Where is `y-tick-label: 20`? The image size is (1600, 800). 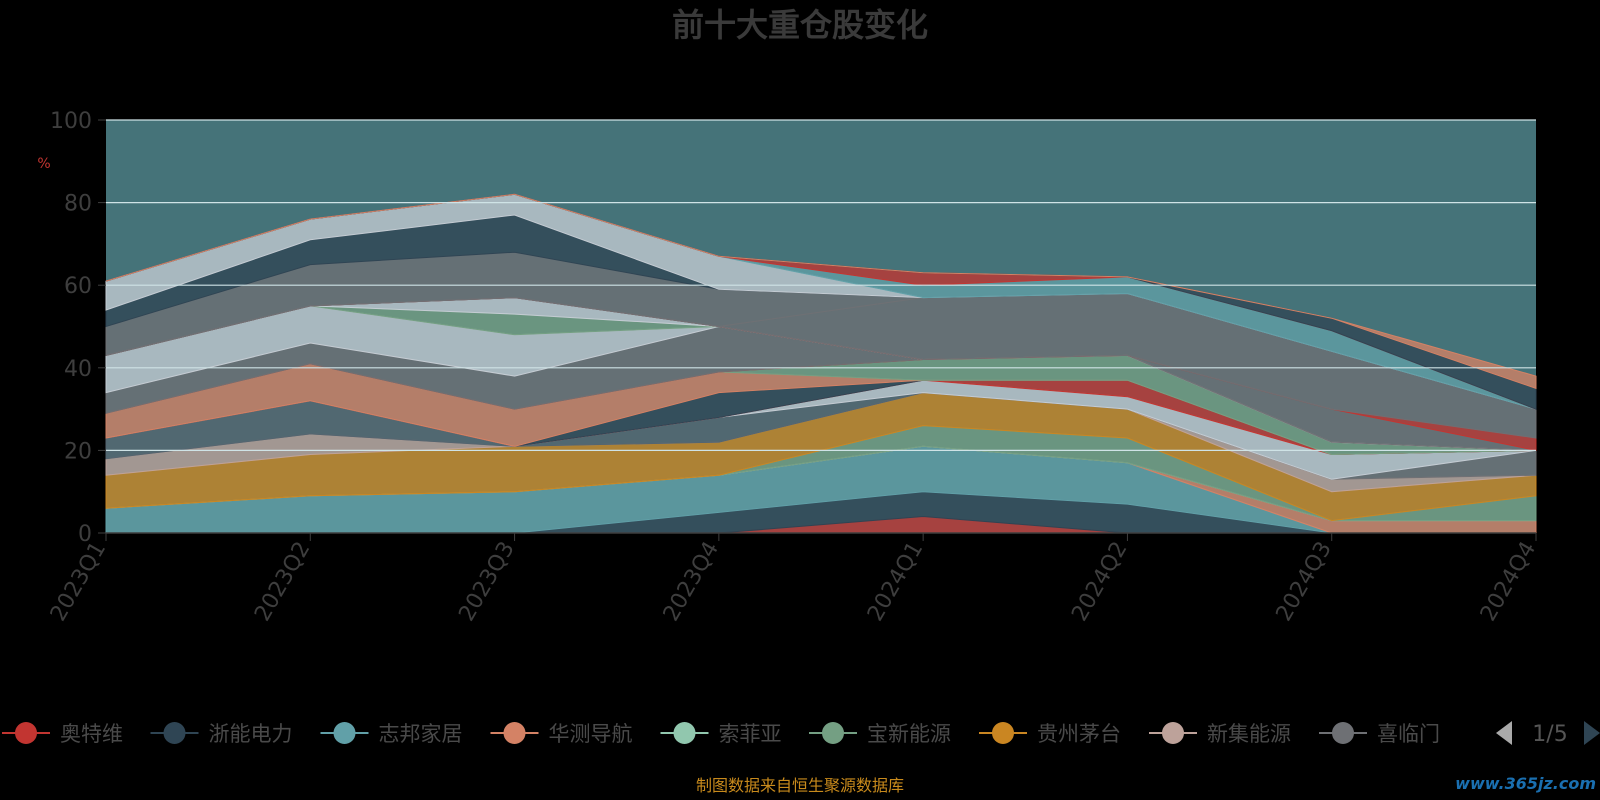
y-tick-label: 20 is located at coordinates (78, 451).